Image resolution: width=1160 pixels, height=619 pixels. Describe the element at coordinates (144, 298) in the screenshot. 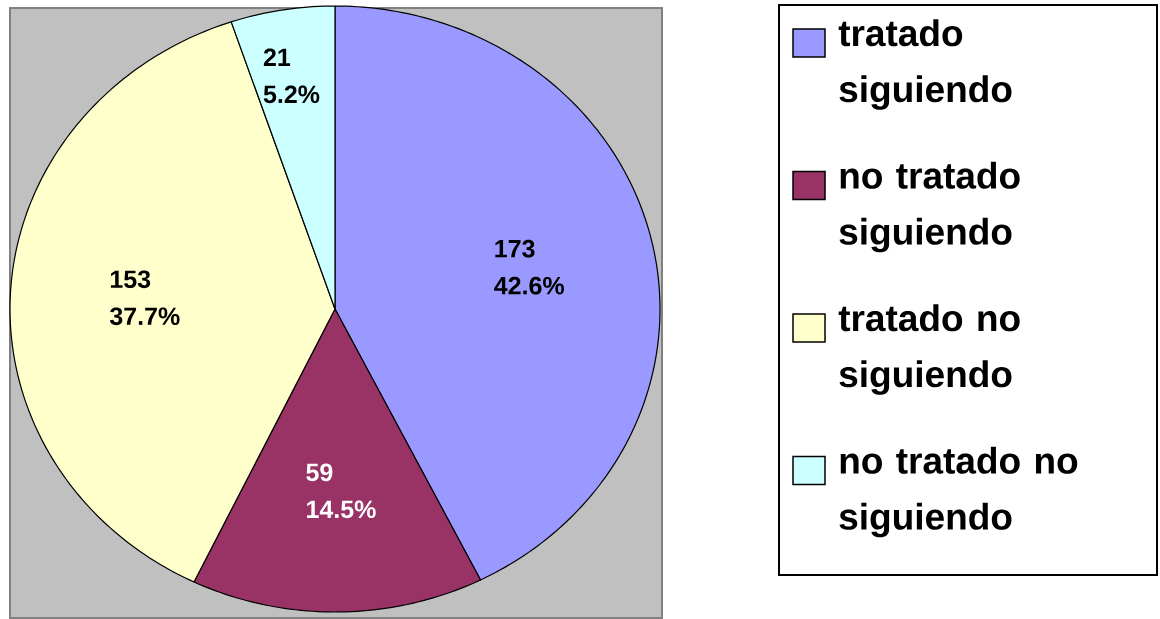

I see `data-label: 153 37.7%` at that location.